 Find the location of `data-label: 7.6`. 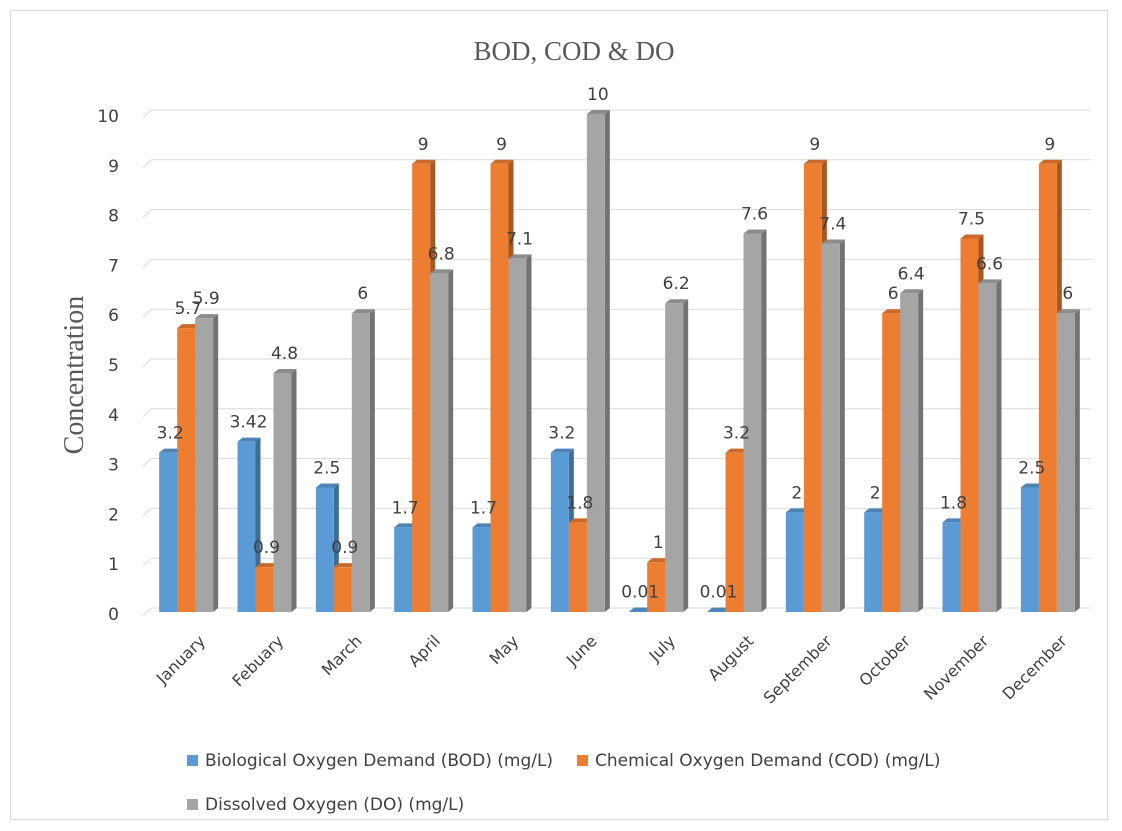

data-label: 7.6 is located at coordinates (754, 215).